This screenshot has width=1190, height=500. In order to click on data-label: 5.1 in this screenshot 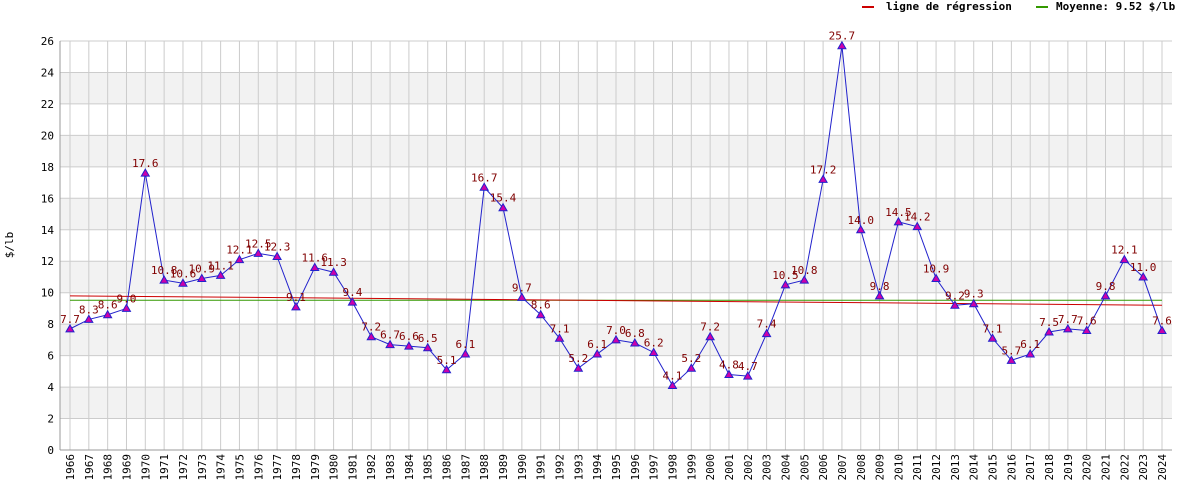, I will do `click(447, 360)`.